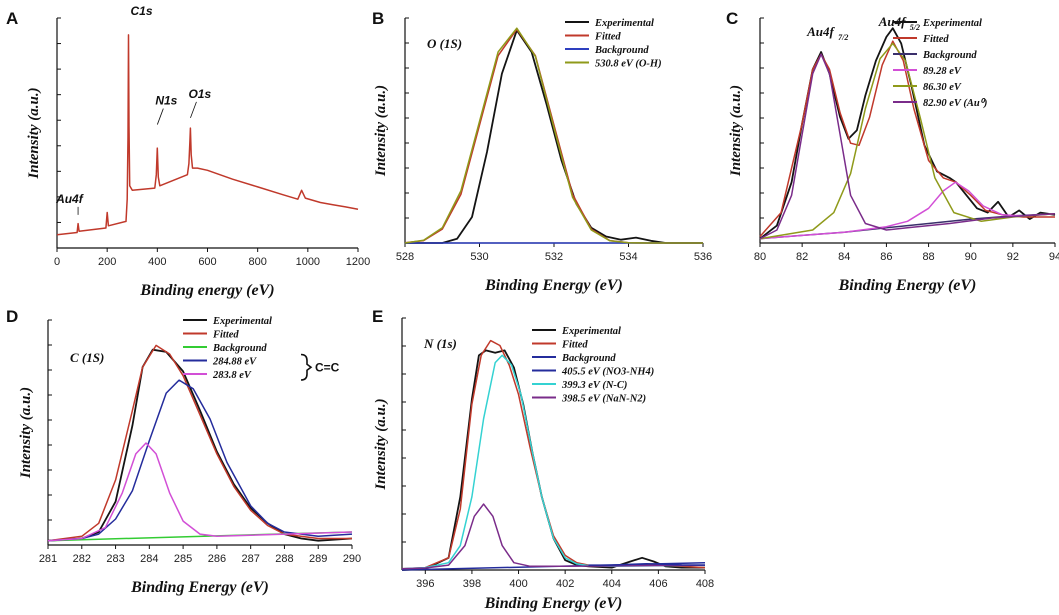 Image resolution: width=1059 pixels, height=615 pixels. Describe the element at coordinates (565, 584) in the screenshot. I see `x-tick-label: 402` at that location.